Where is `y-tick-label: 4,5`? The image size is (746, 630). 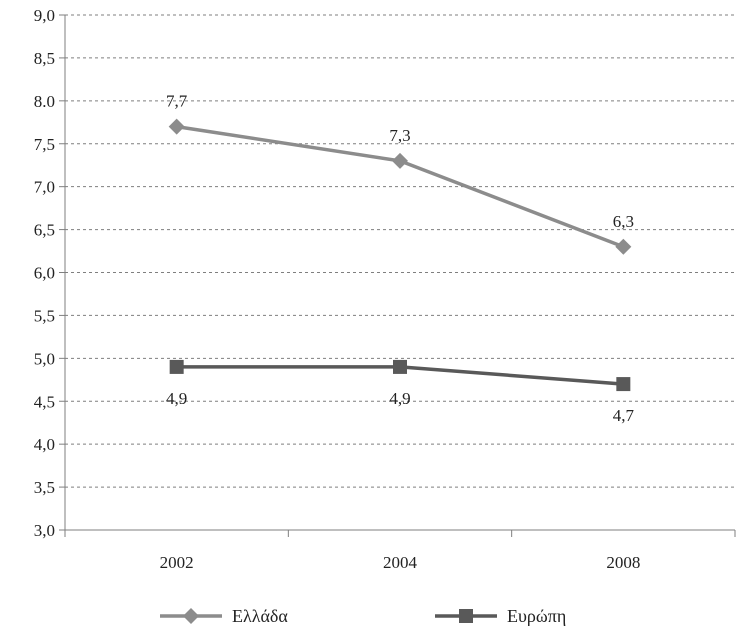
y-tick-label: 4,5 is located at coordinates (44, 401).